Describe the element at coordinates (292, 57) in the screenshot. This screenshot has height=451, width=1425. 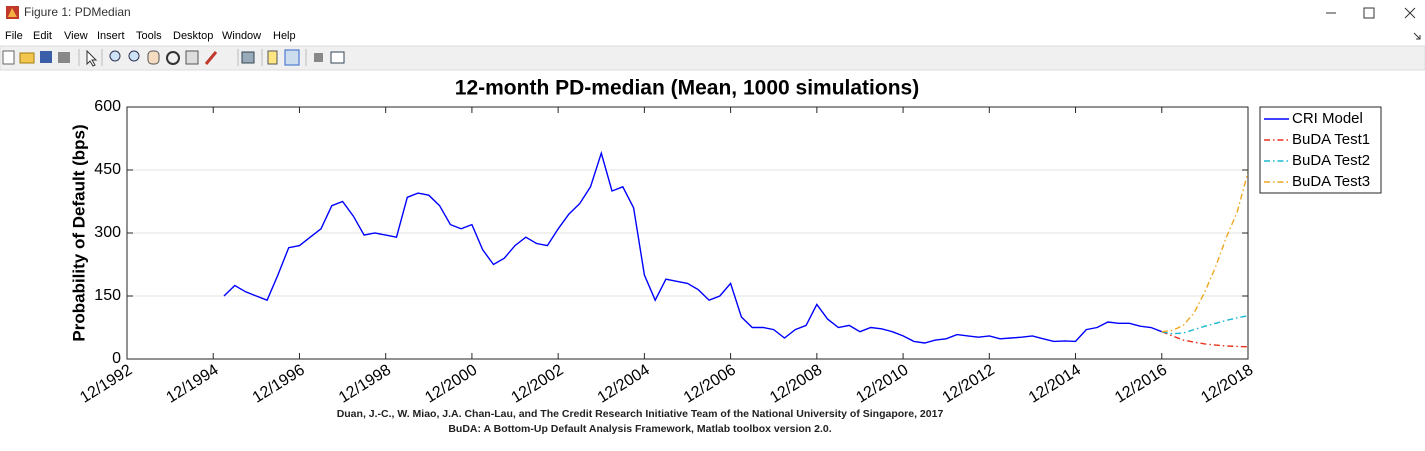
I see `legend-icon` at that location.